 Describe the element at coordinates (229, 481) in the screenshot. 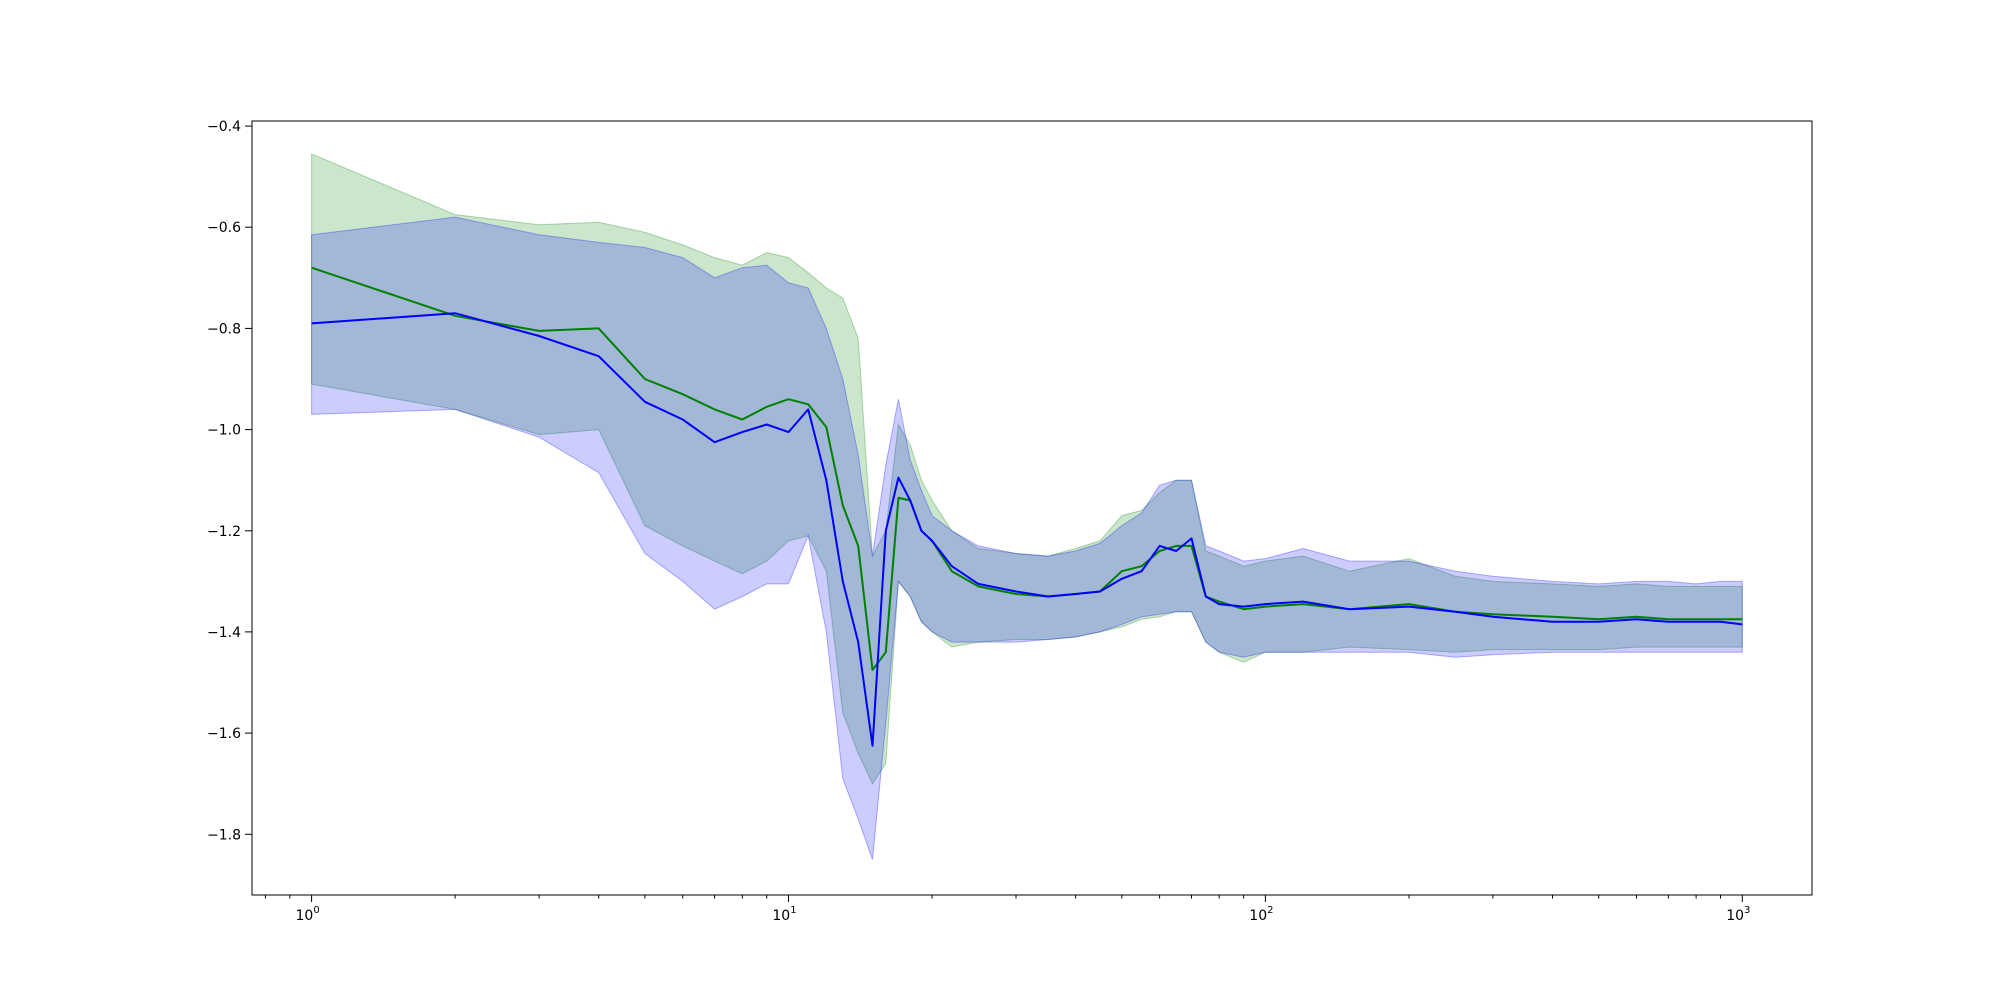

I see `y-axis: −0.4 −0.6 −0.8 −1.0 −1.2 −1.4 −1.6 −1.8` at that location.